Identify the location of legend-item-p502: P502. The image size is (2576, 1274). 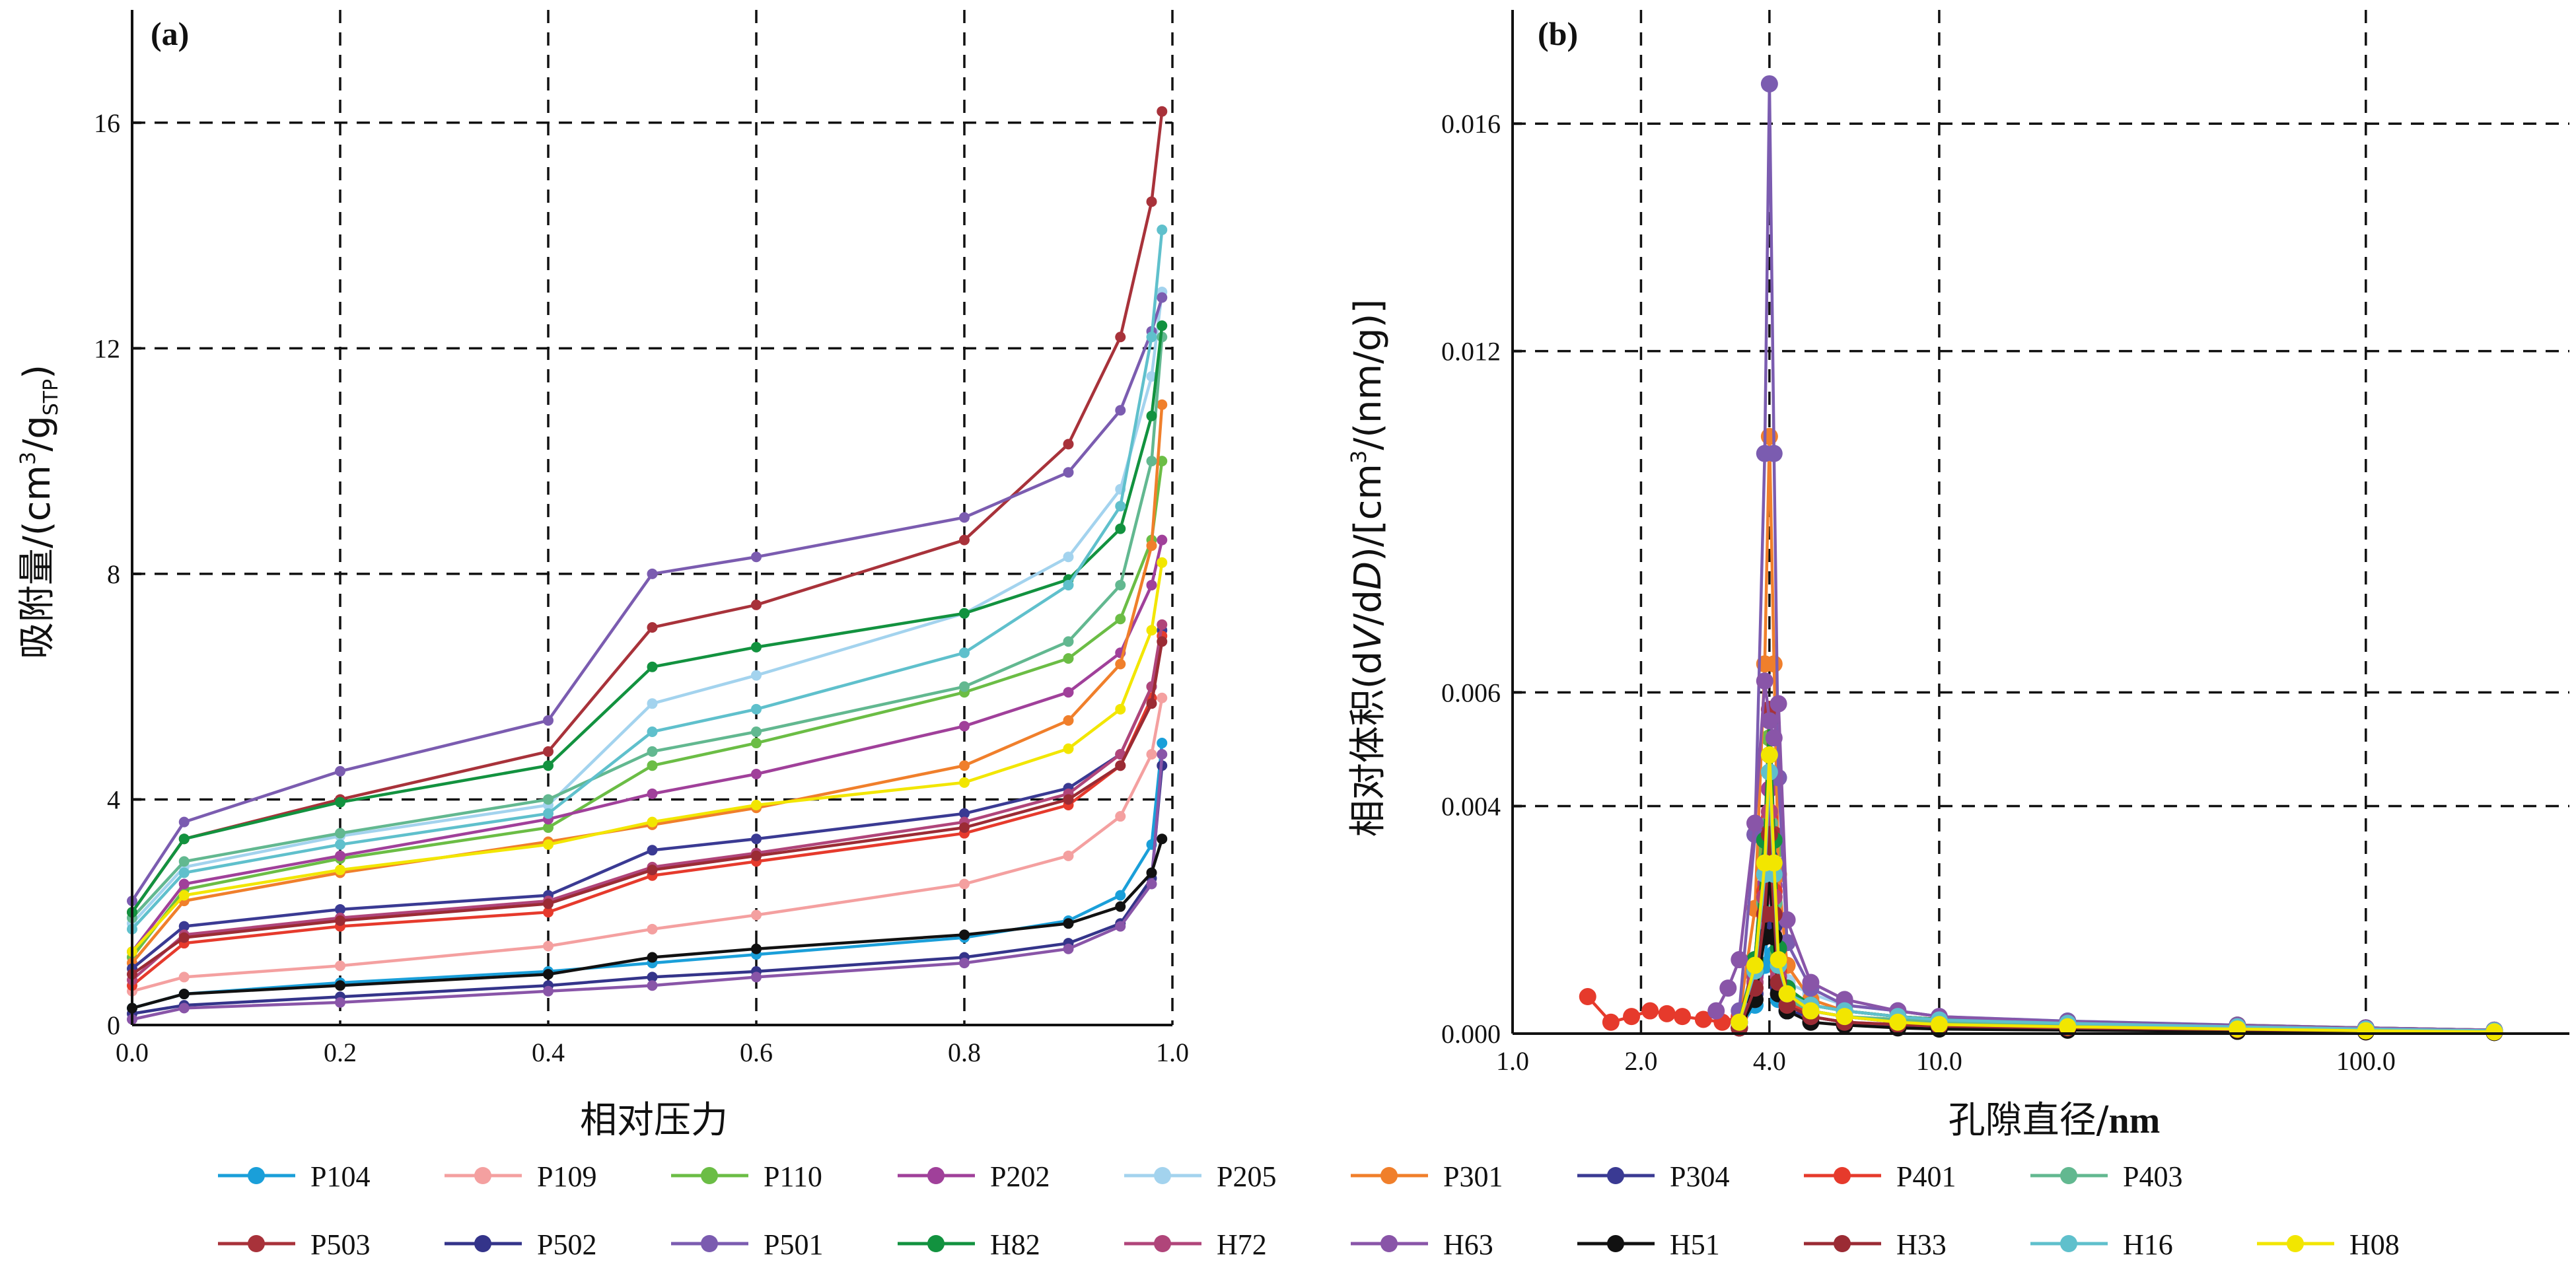
(521, 1244).